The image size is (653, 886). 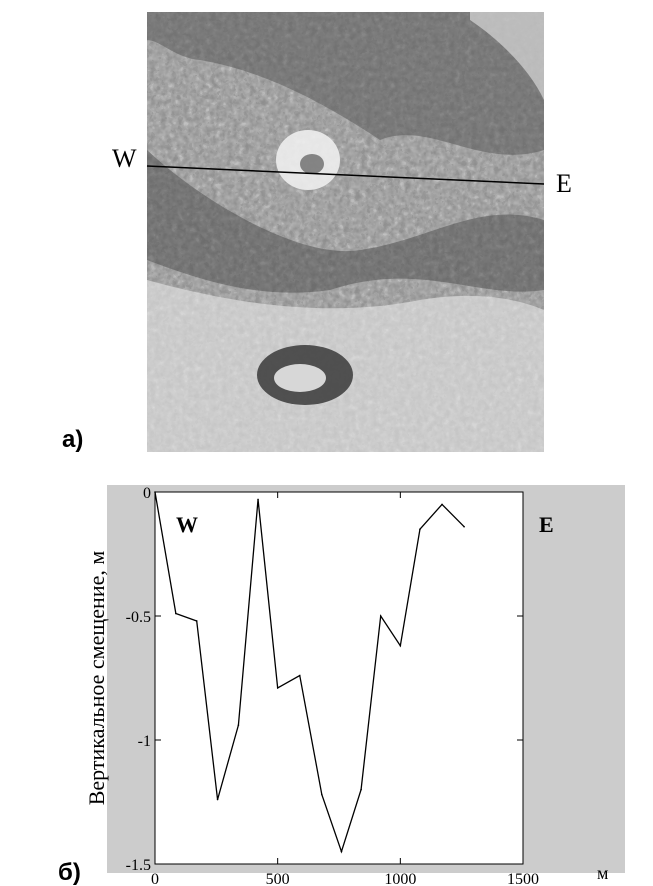 What do you see at coordinates (144, 741) in the screenshot?
I see `y-tick-label: -1` at bounding box center [144, 741].